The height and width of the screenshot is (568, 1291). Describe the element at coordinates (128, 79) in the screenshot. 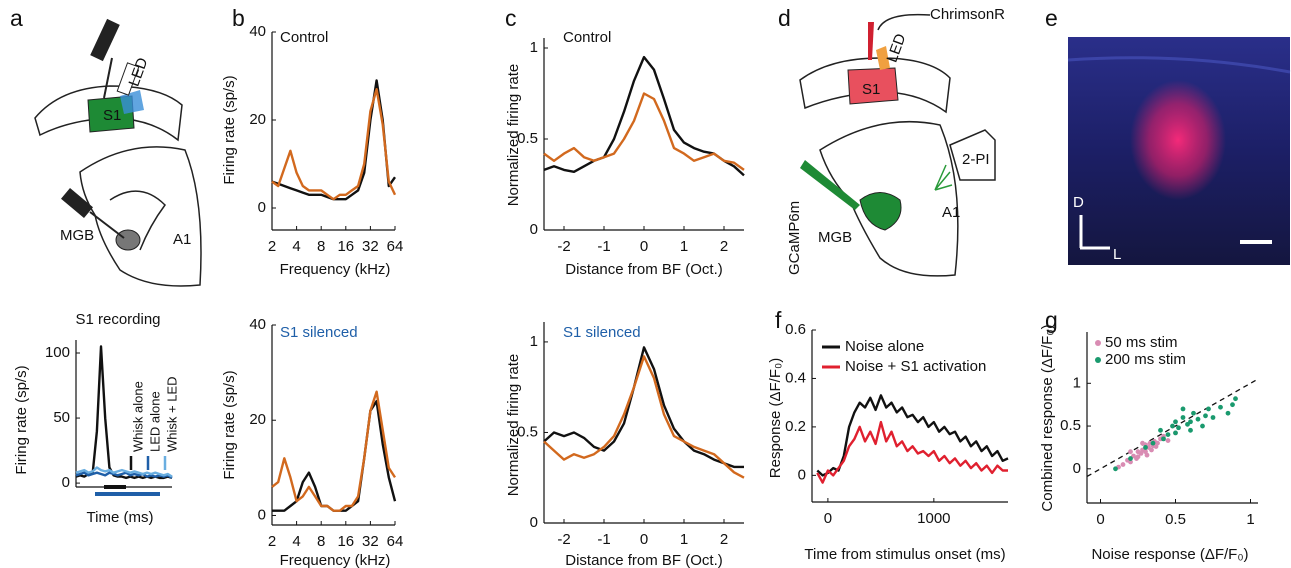

I see `led-fiber` at that location.